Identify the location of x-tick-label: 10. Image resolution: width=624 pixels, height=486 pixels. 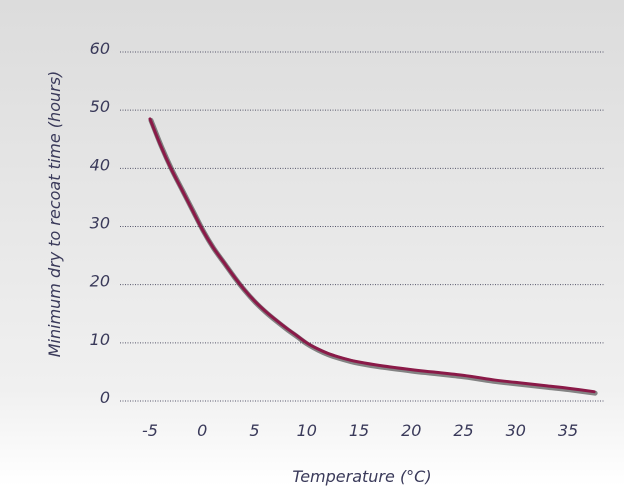
(307, 430).